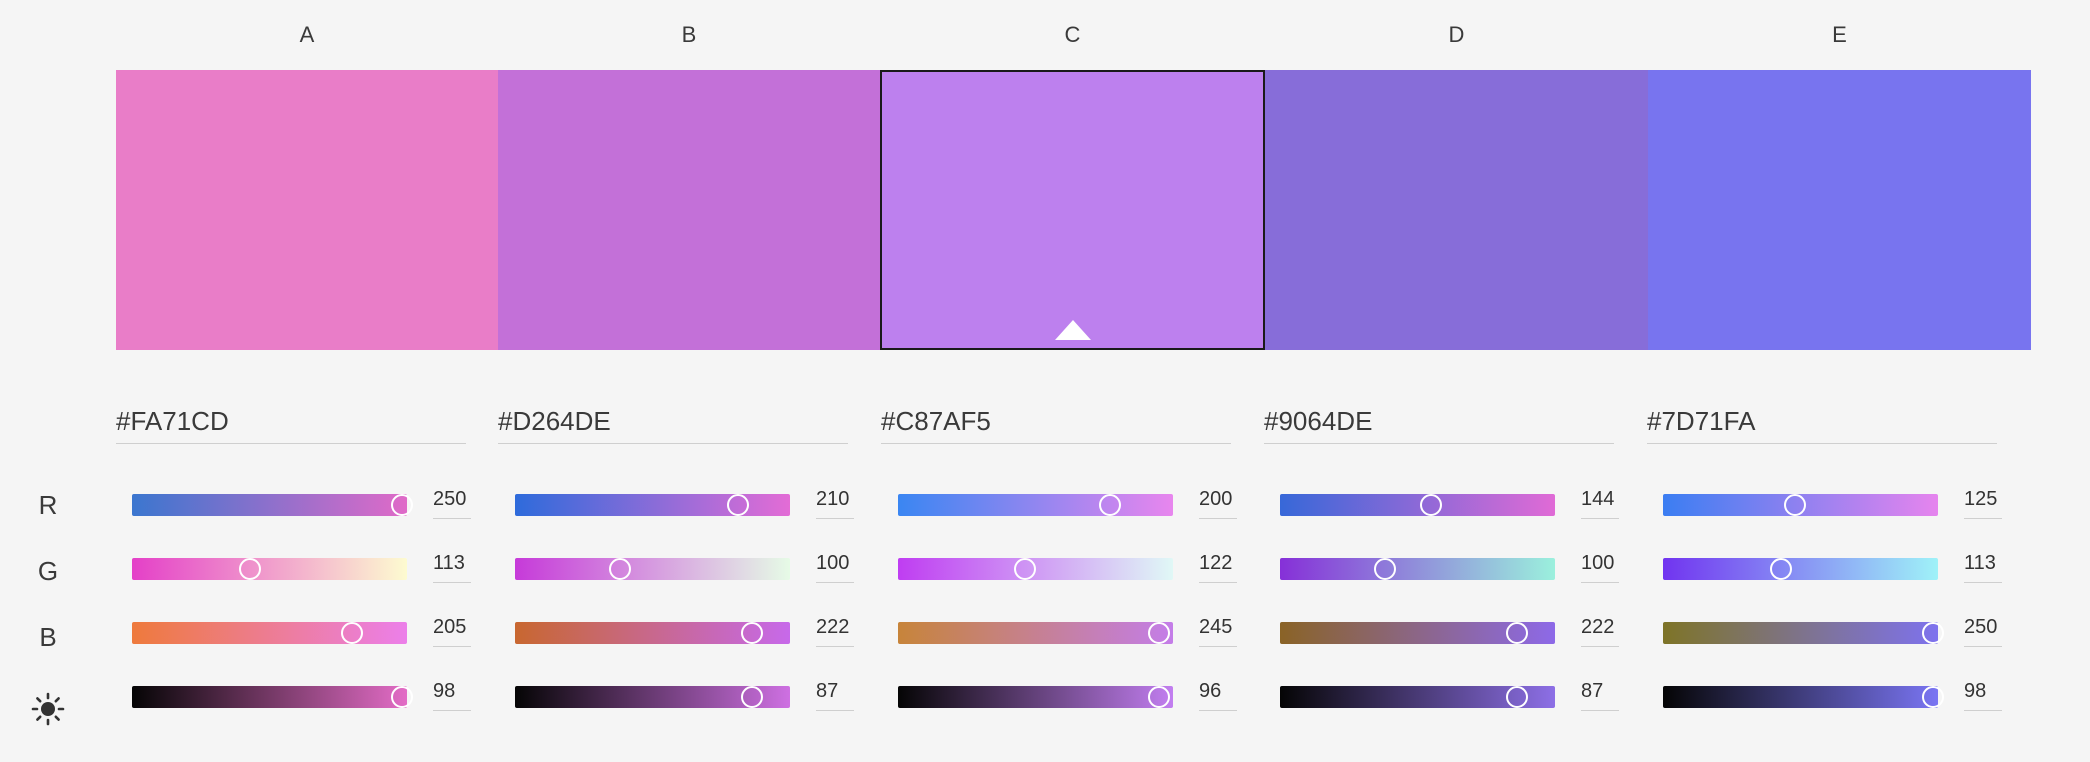  I want to click on red-value-input: 200, so click(1218, 503).